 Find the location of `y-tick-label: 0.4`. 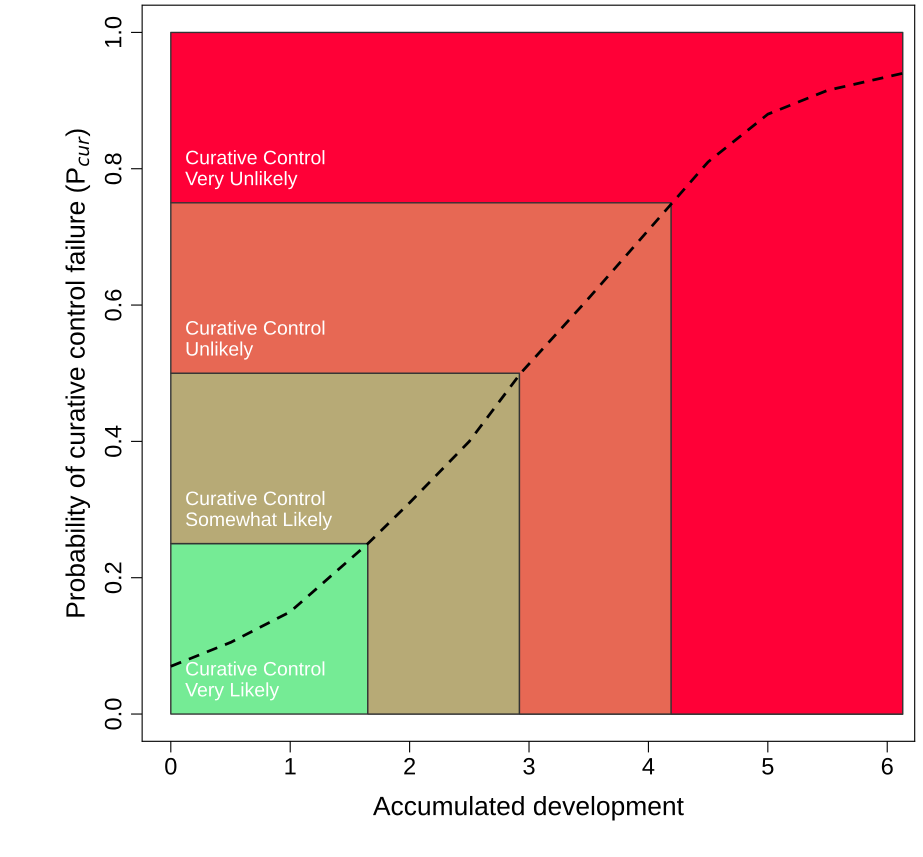

y-tick-label: 0.4 is located at coordinates (113, 441).